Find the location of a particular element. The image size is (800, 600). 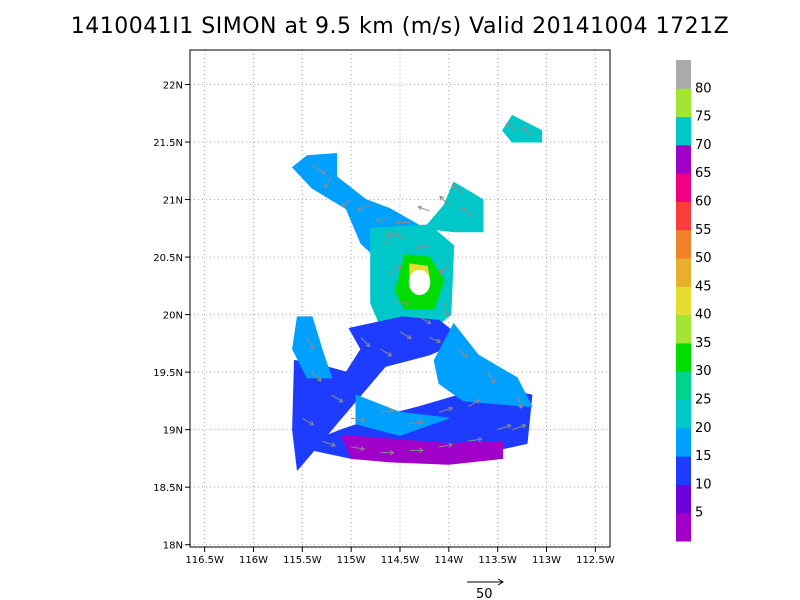

vector-scale-label: 50 is located at coordinates (484, 593).